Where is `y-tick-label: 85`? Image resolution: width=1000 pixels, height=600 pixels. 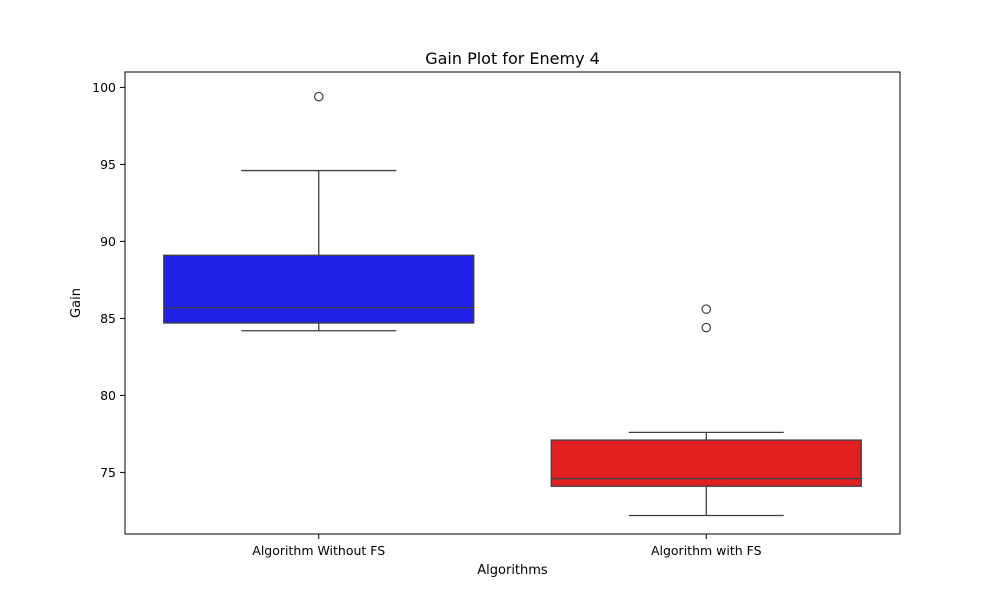
y-tick-label: 85 is located at coordinates (108, 318).